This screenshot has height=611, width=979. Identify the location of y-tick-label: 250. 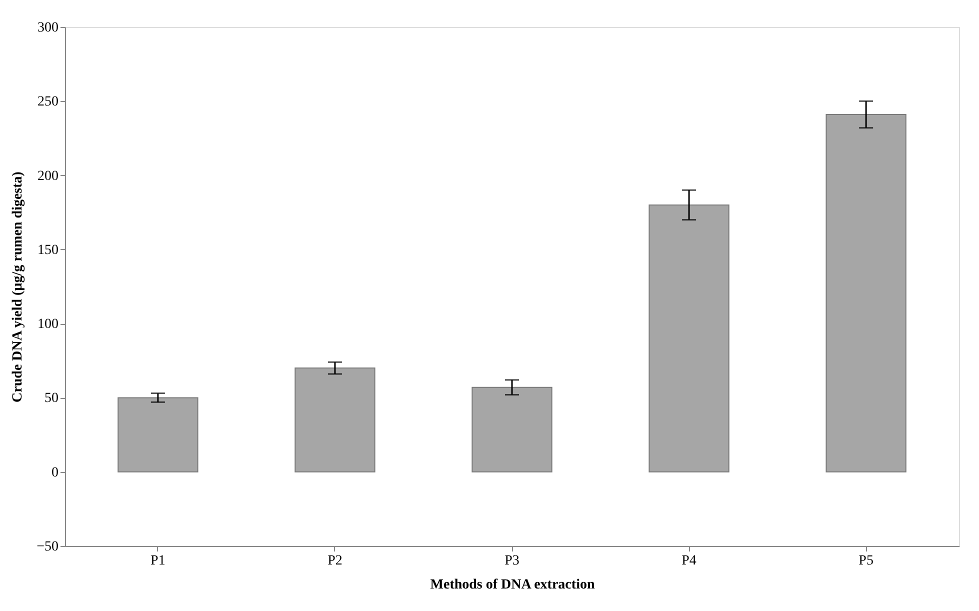
(48, 102).